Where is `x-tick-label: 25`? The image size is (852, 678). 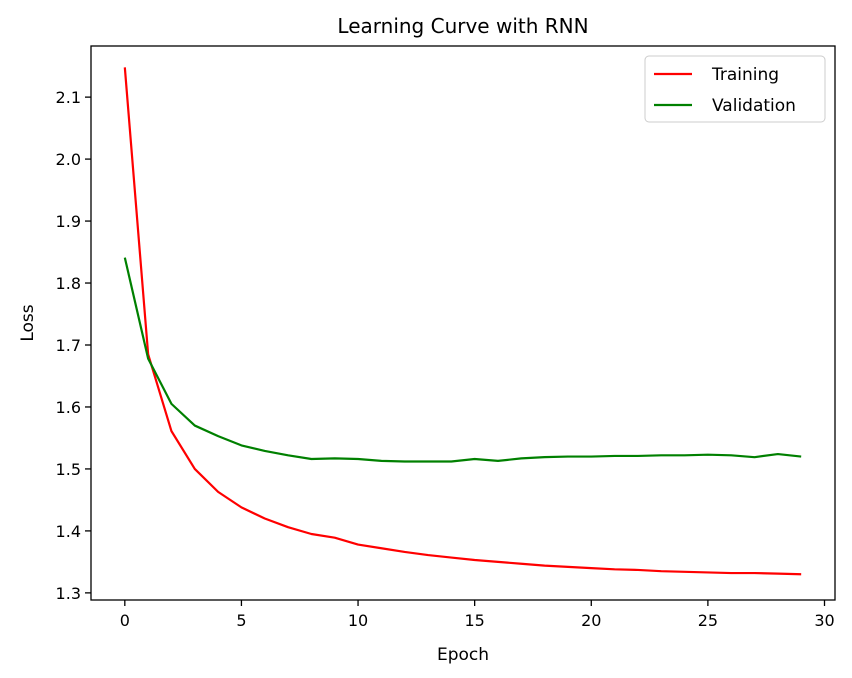
x-tick-label: 25 is located at coordinates (708, 620).